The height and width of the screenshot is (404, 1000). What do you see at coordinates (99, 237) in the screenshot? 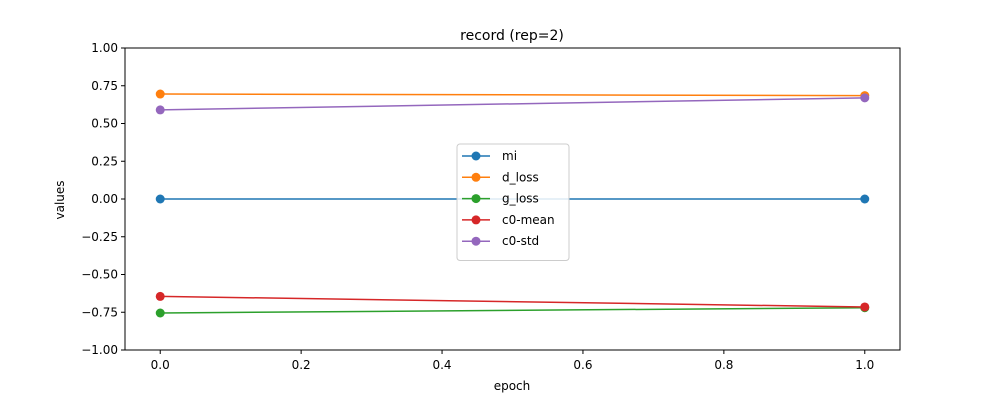
I see `y-tick-label: −0.25` at bounding box center [99, 237].